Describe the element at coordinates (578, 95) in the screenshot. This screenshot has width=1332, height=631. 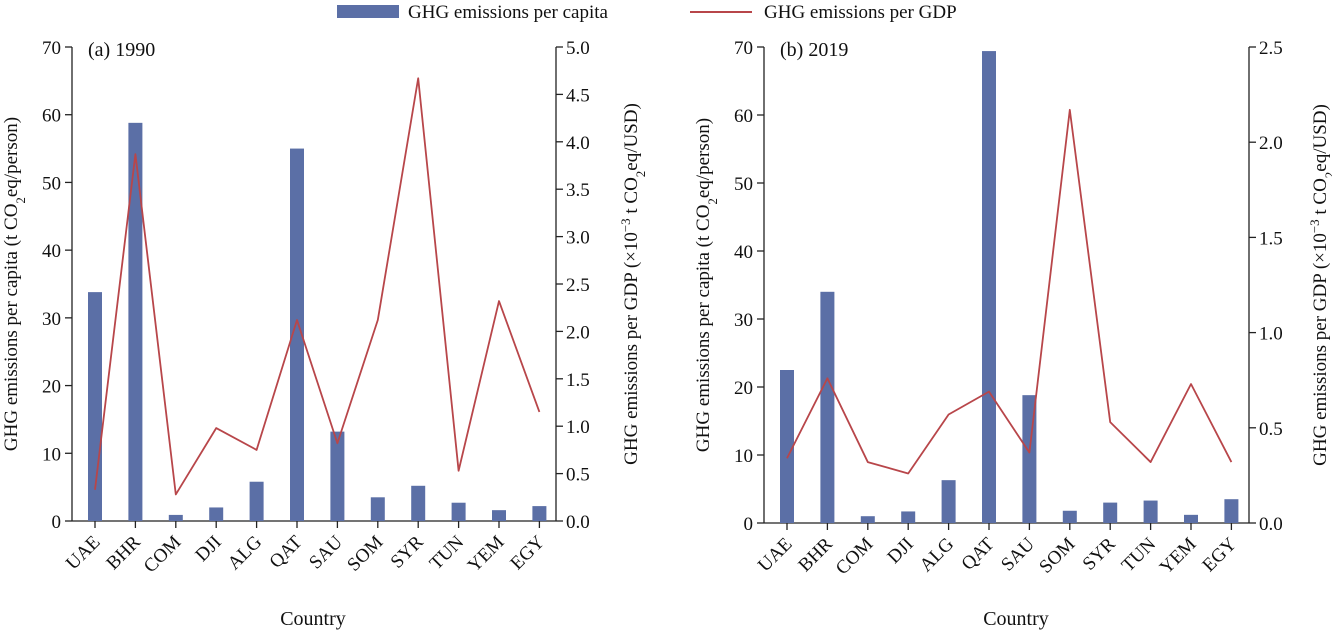
I see `right-tick-label: 4.5` at that location.